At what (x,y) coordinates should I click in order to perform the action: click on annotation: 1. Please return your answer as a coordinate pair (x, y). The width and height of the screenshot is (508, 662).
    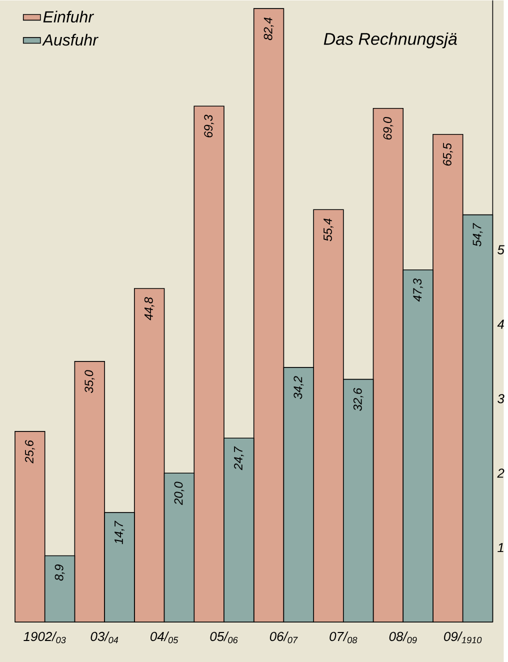
    Looking at the image, I should click on (501, 547).